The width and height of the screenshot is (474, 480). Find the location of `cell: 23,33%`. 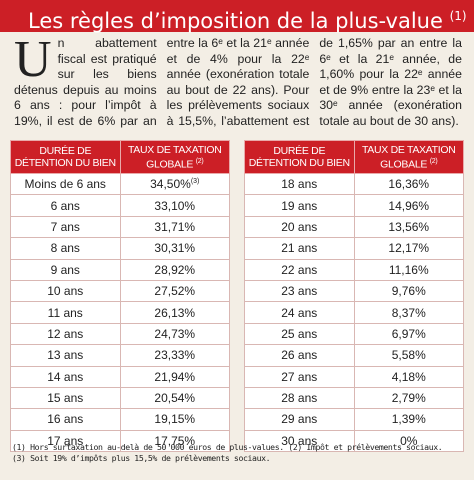

cell: 23,33% is located at coordinates (174, 355).